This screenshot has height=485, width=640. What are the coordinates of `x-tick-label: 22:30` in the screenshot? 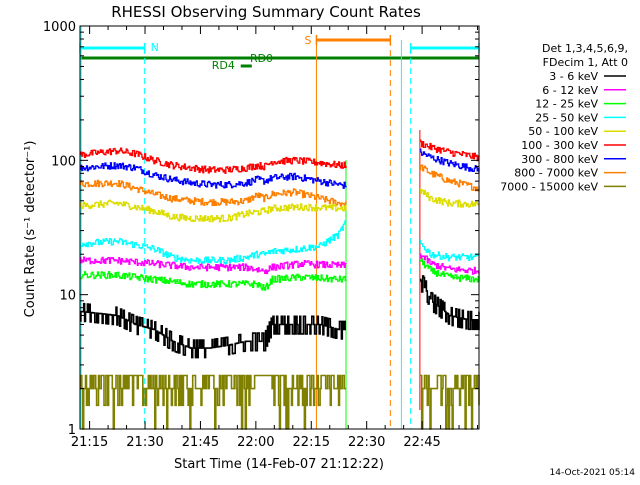 It's located at (366, 442).